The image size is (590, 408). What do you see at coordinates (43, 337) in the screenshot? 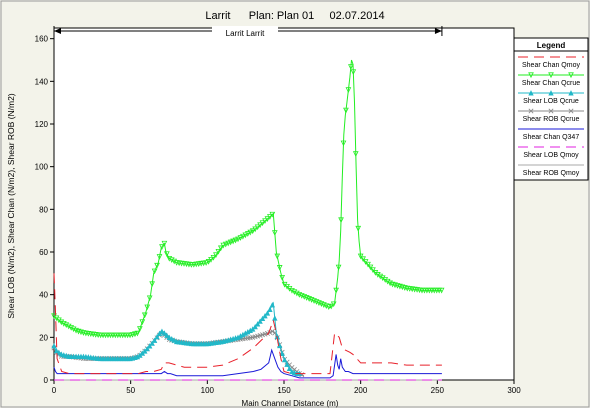
I see `y-tick-label: 20` at bounding box center [43, 337].